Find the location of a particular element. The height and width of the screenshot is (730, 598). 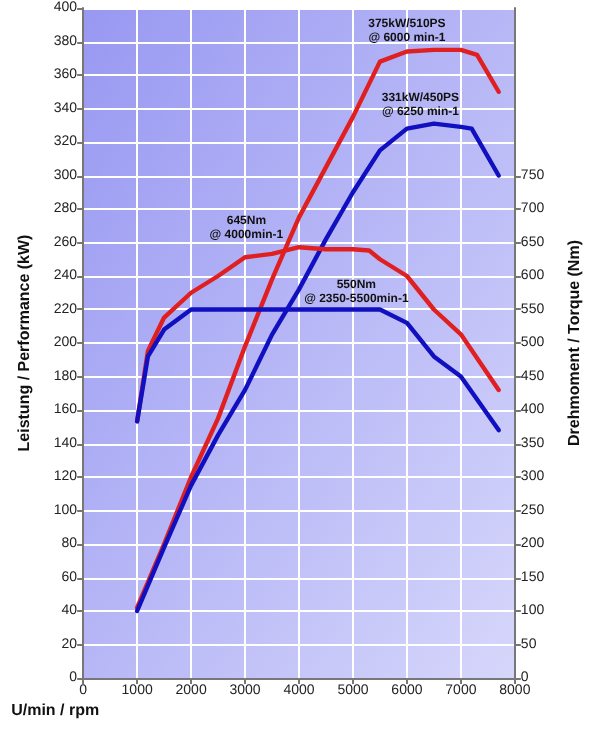

y-axis-title: Leistung / Performance (kW) is located at coordinates (24, 342).